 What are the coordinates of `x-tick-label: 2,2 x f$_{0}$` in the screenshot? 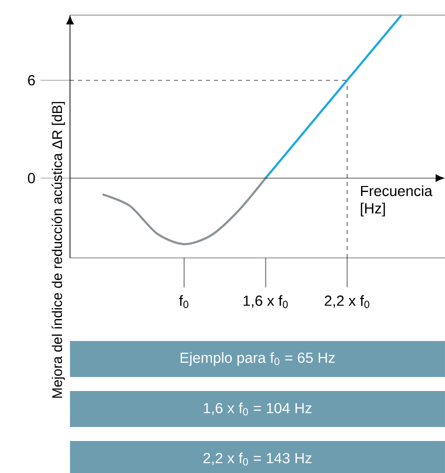 It's located at (347, 301).